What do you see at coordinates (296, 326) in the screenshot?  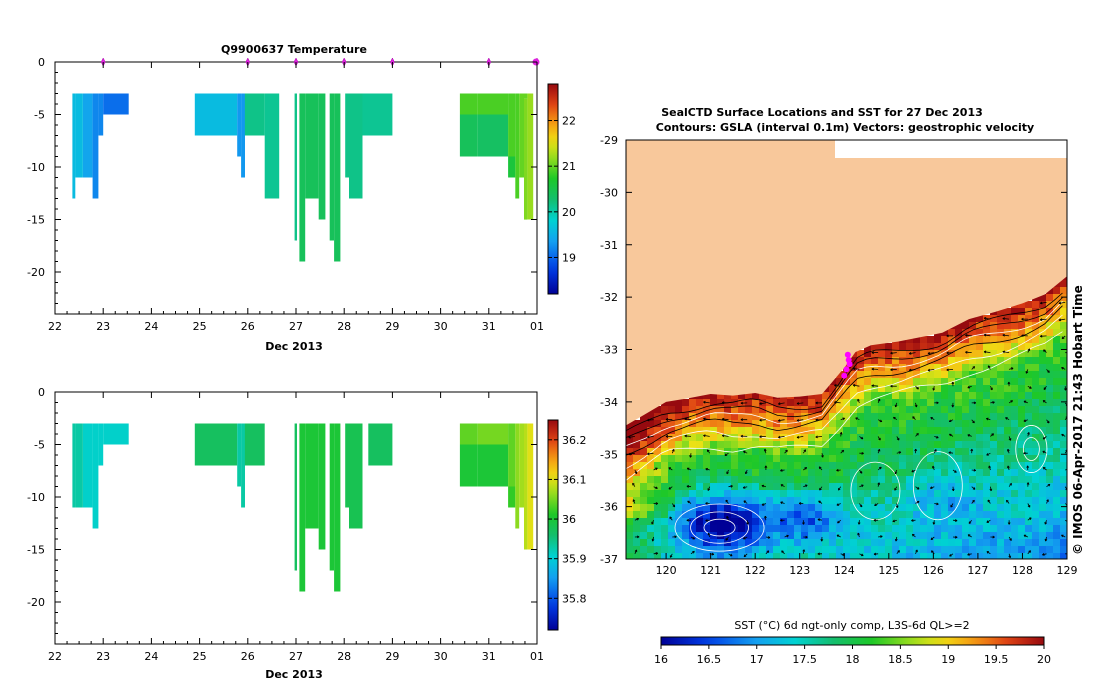 I see `x-tick-label: 27` at bounding box center [296, 326].